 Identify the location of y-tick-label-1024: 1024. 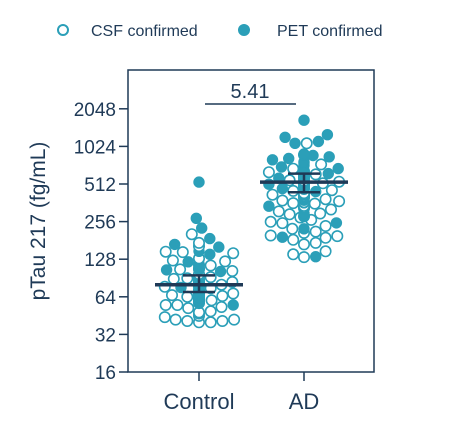
(95, 147).